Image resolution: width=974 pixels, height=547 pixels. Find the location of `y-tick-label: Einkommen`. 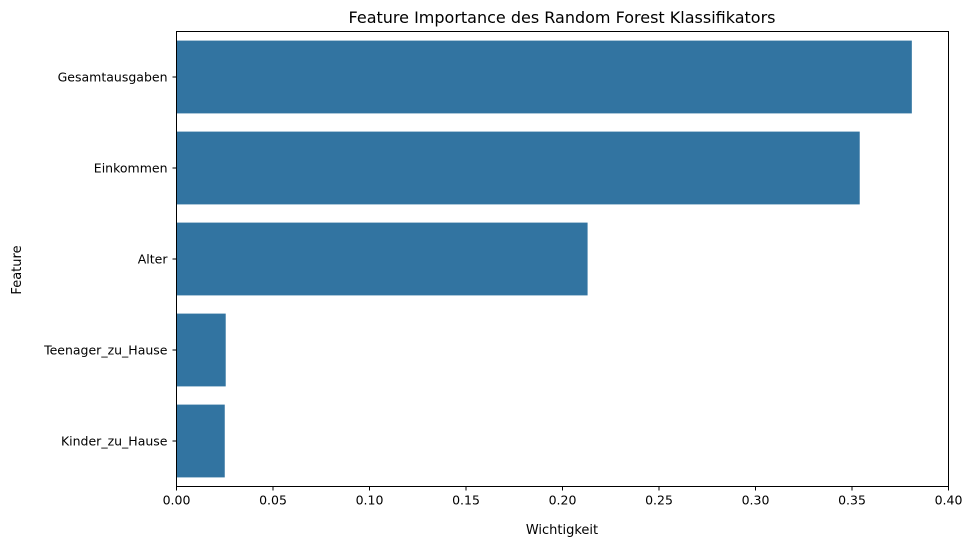

y-tick-label: Einkommen is located at coordinates (131, 168).